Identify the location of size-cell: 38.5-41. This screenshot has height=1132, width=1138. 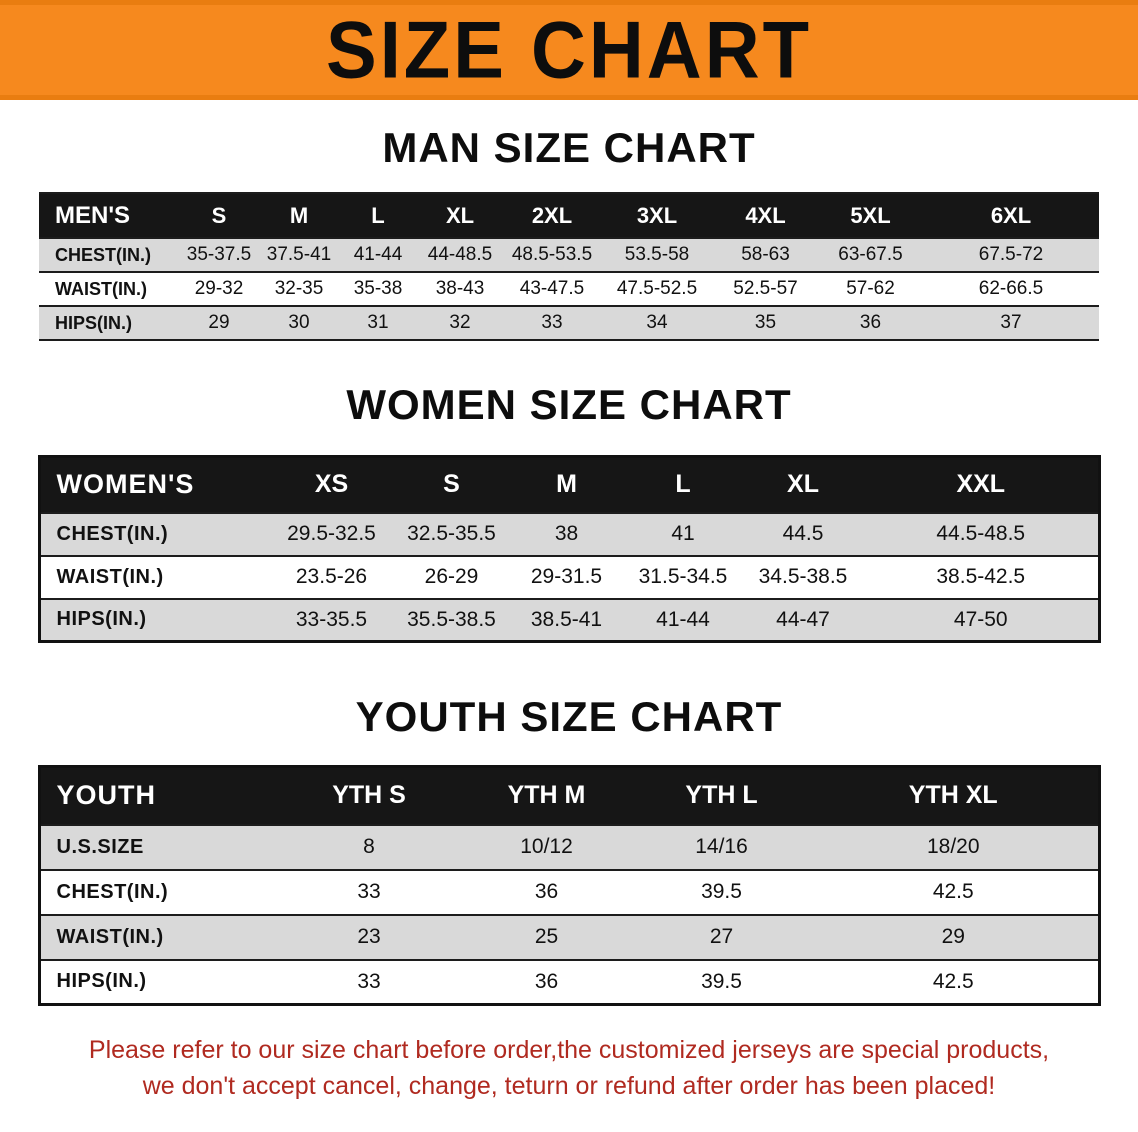
(566, 619).